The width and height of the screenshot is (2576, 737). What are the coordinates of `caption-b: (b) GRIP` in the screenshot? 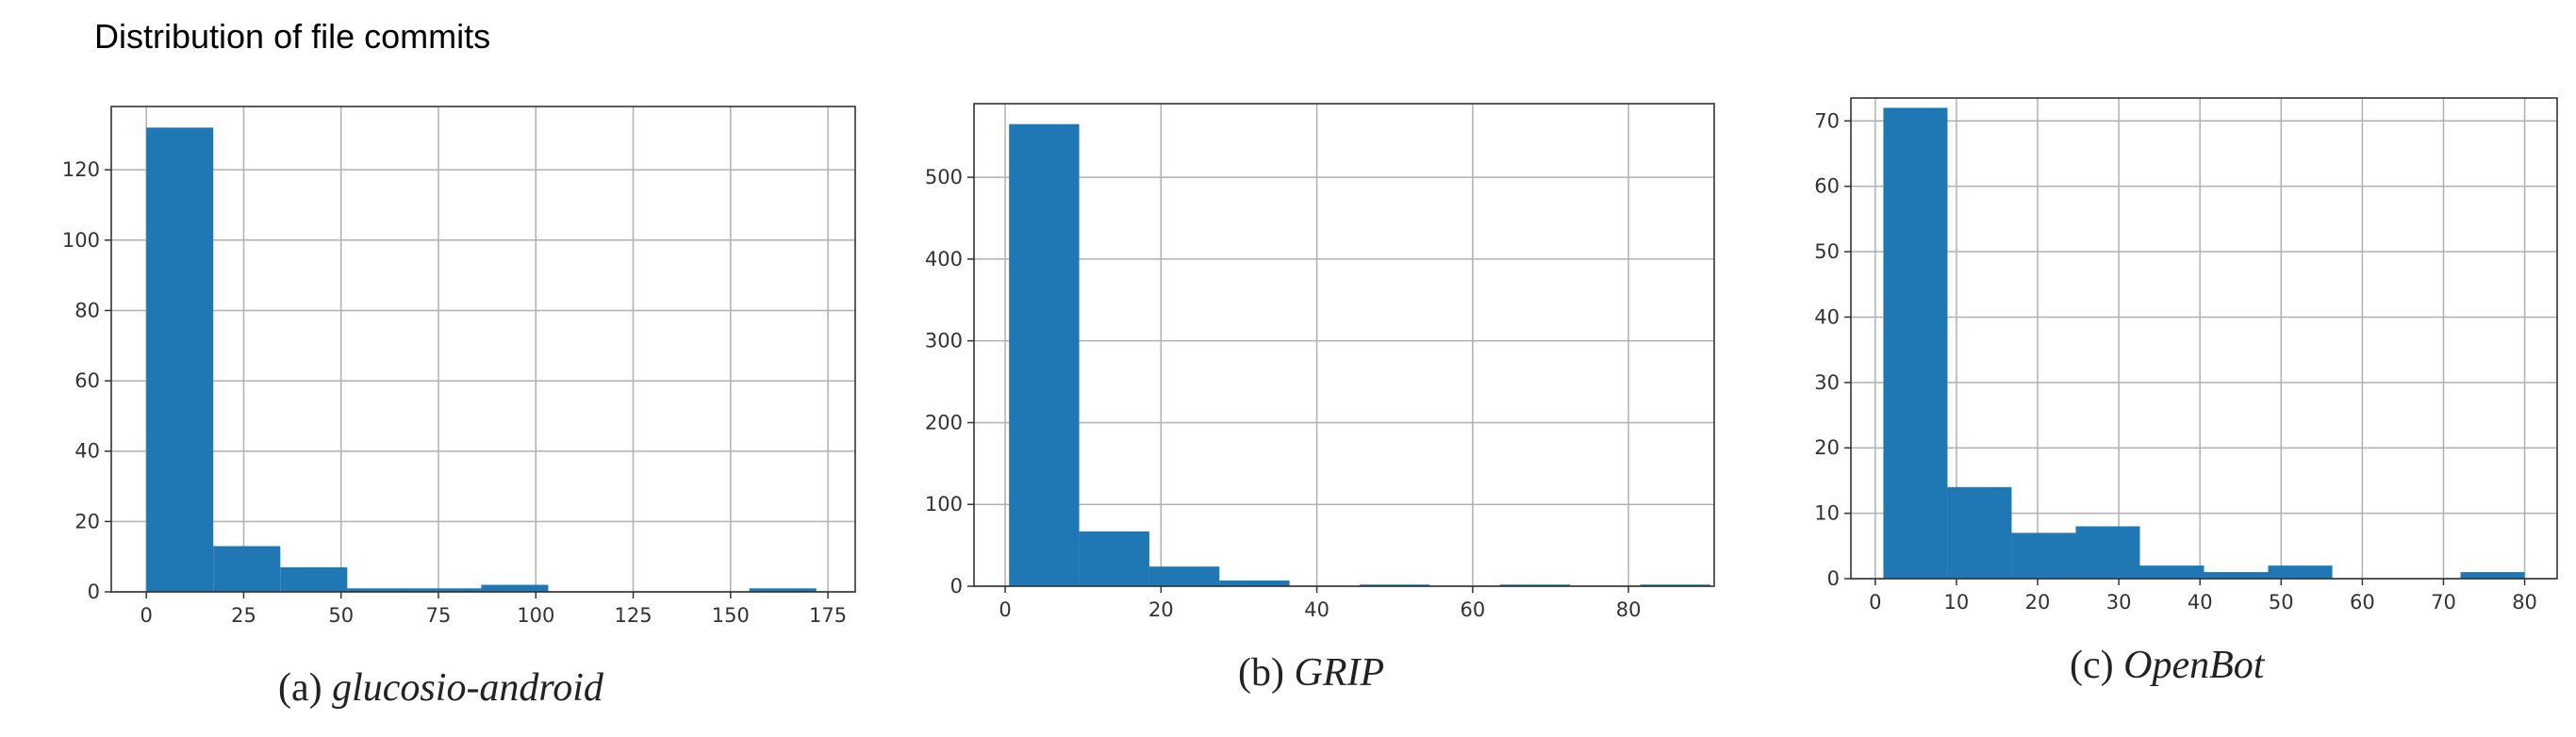 It's located at (1311, 673).